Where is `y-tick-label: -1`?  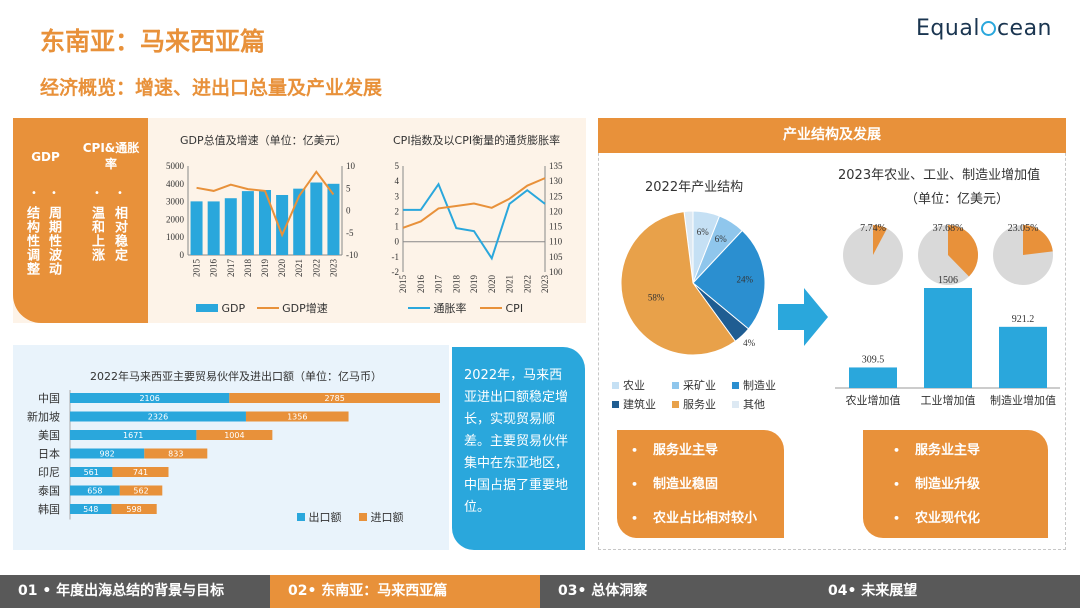 y-tick-label: -1 is located at coordinates (396, 257).